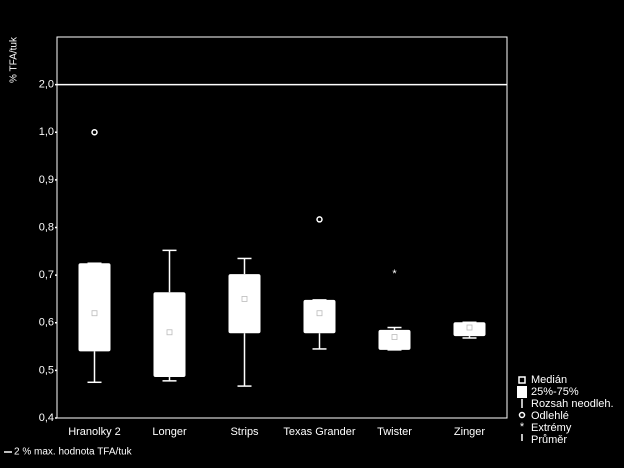 This screenshot has height=468, width=624. What do you see at coordinates (549, 380) in the screenshot?
I see `legend-label: Medián` at bounding box center [549, 380].